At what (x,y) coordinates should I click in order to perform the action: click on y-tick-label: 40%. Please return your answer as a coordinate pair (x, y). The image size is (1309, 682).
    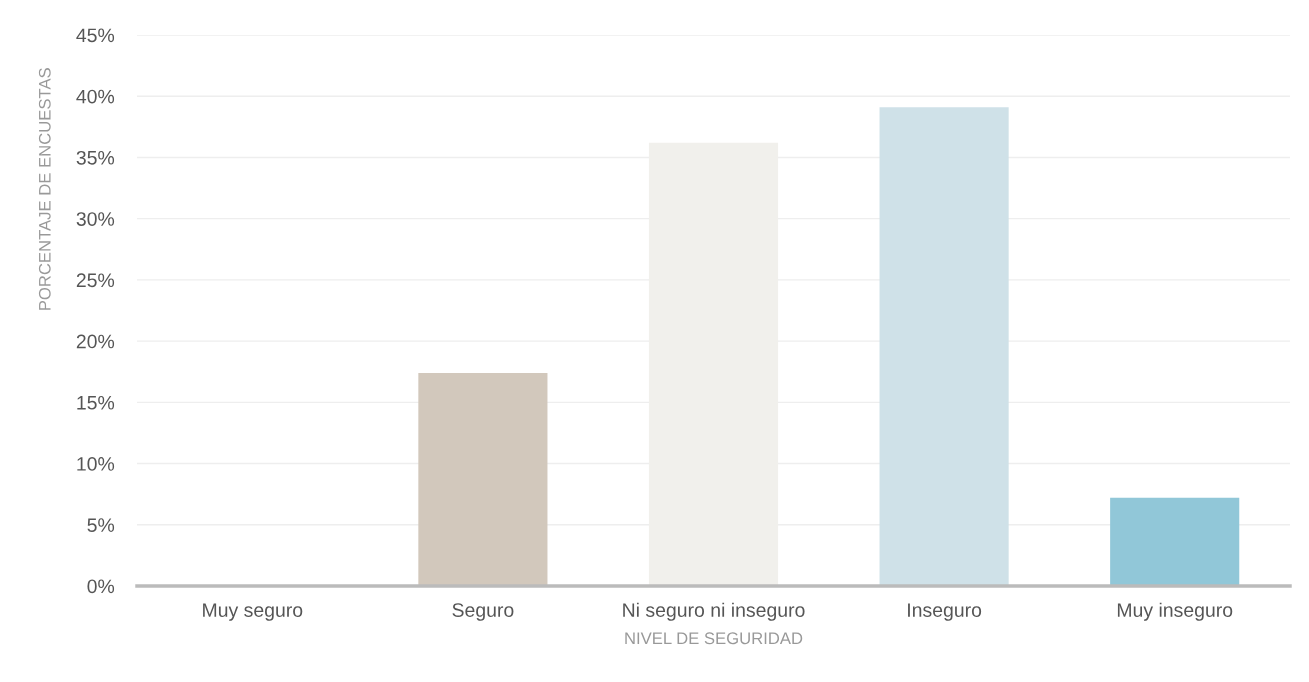
    Looking at the image, I should click on (95, 96).